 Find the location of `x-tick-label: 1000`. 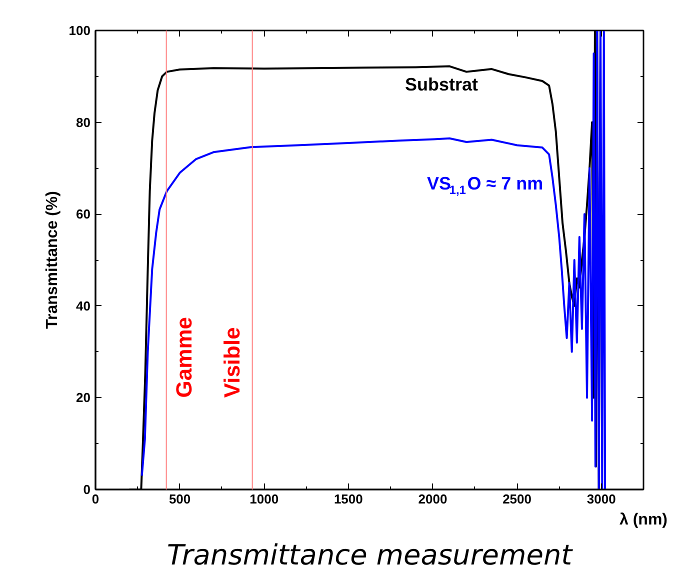

x-tick-label: 1000 is located at coordinates (264, 499).